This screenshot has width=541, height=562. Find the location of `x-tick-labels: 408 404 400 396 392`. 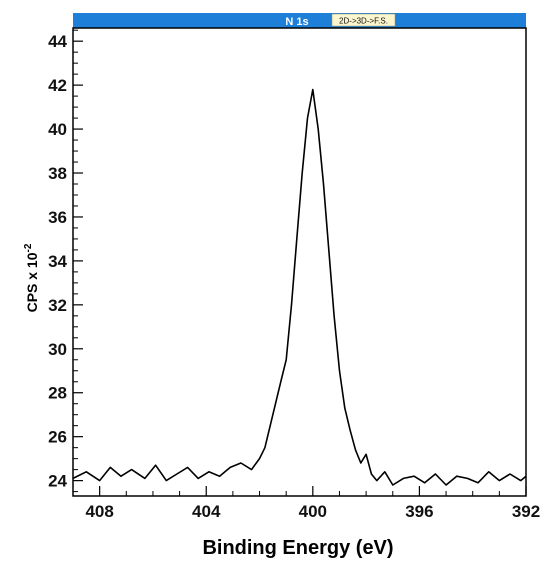

x-tick-labels: 408 404 400 396 392 is located at coordinates (312, 511).